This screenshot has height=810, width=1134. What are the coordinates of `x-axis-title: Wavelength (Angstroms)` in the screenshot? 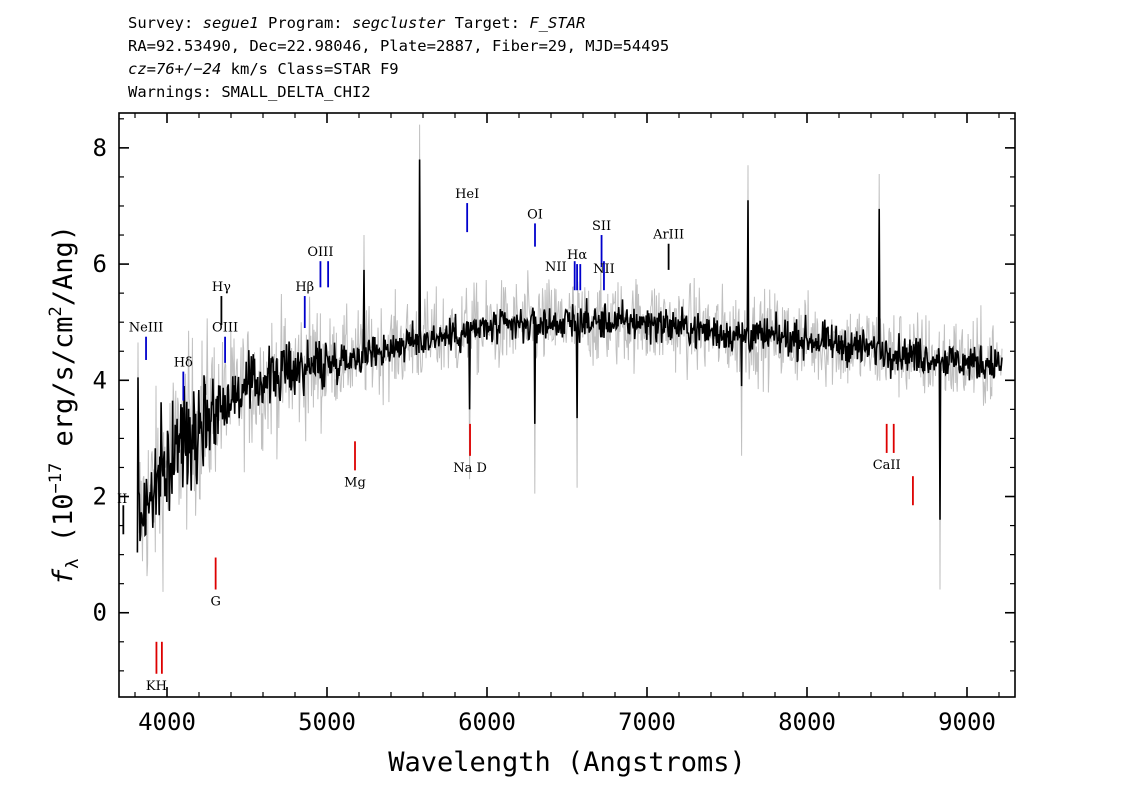 It's located at (567, 762).